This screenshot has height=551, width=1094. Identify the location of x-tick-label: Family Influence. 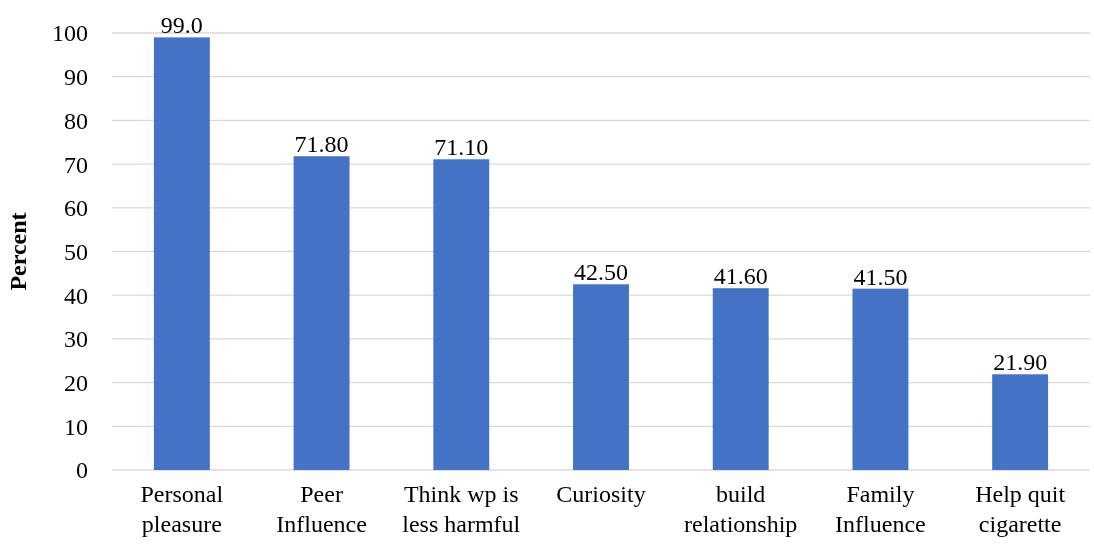
(880, 509).